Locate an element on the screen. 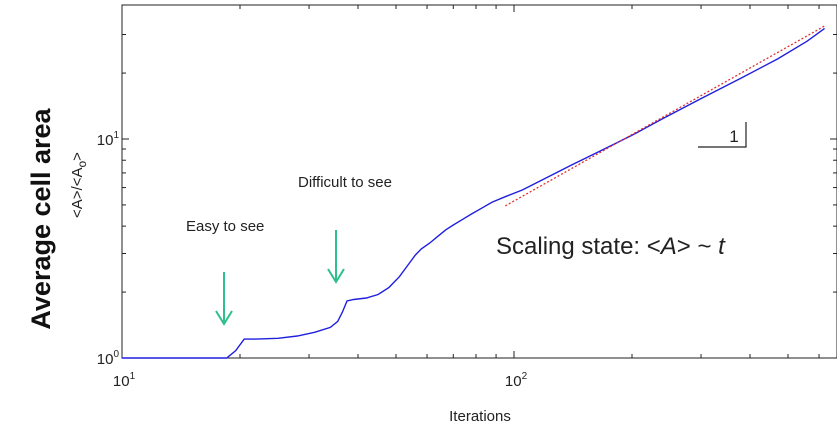 Image resolution: width=837 pixels, height=434 pixels. x-tick-label: 10² is located at coordinates (516, 380).